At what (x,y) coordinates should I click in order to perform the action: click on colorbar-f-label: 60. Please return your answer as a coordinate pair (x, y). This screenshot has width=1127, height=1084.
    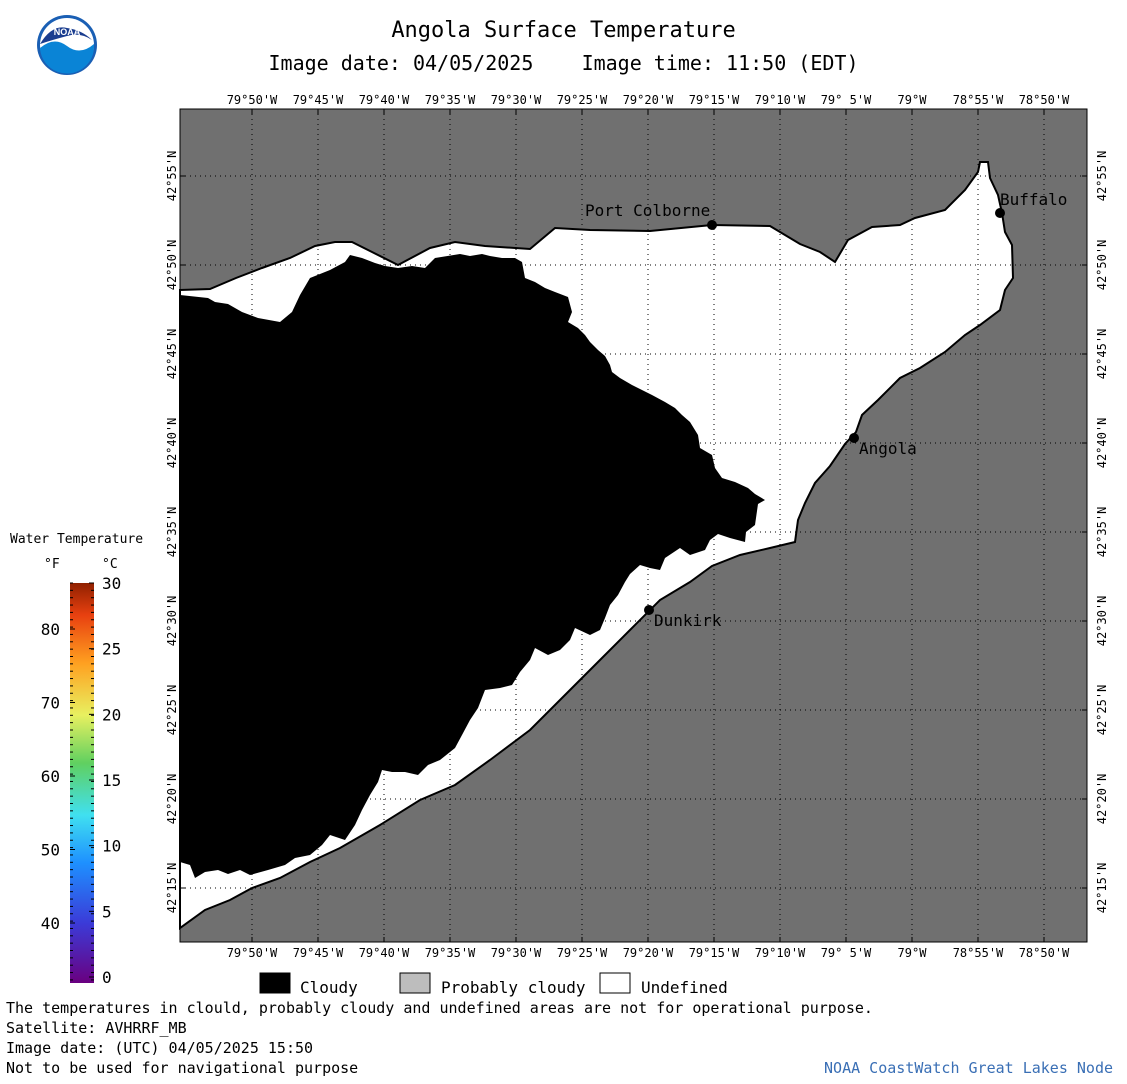
    Looking at the image, I should click on (50, 776).